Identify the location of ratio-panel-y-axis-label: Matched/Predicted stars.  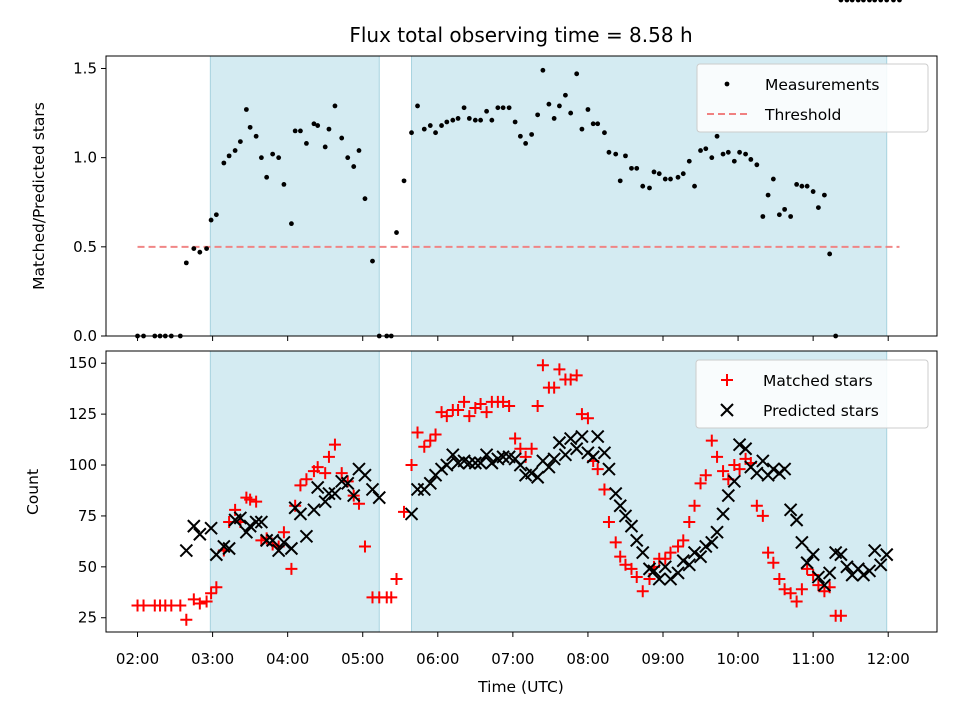
(39, 196).